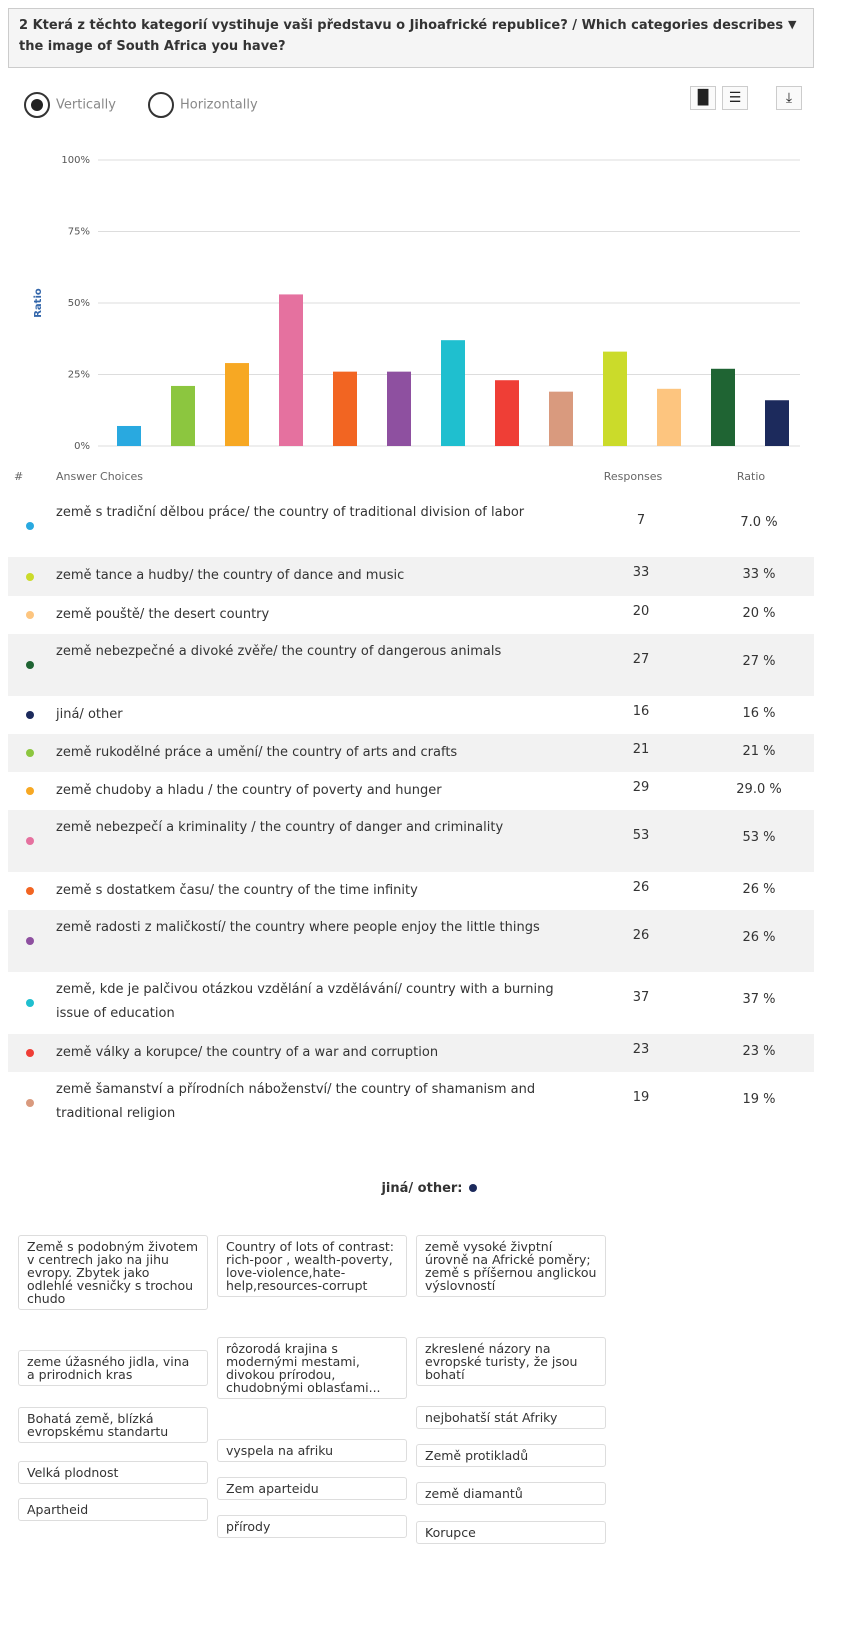 The height and width of the screenshot is (1652, 858). I want to click on answer-text: jiná/ other, so click(89, 714).